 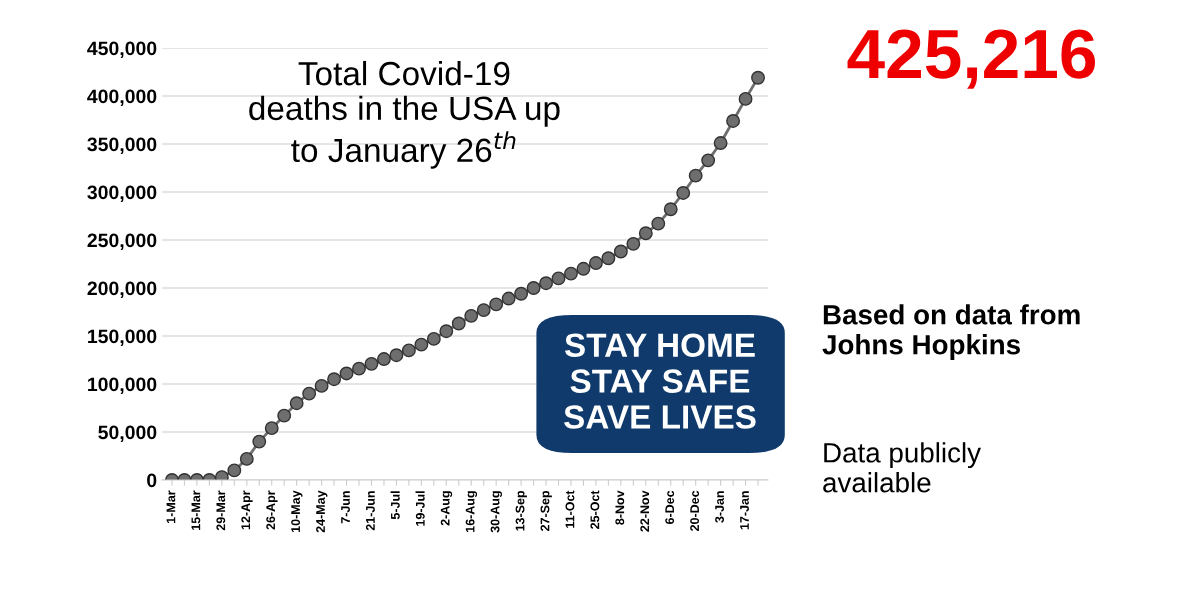 What do you see at coordinates (122, 194) in the screenshot?
I see `y-tick-label: 300,000` at bounding box center [122, 194].